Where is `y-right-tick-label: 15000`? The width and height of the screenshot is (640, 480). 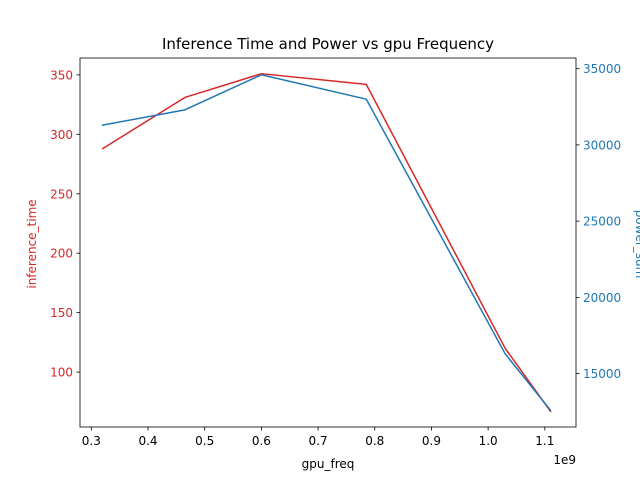 y-right-tick-label: 15000 is located at coordinates (602, 374).